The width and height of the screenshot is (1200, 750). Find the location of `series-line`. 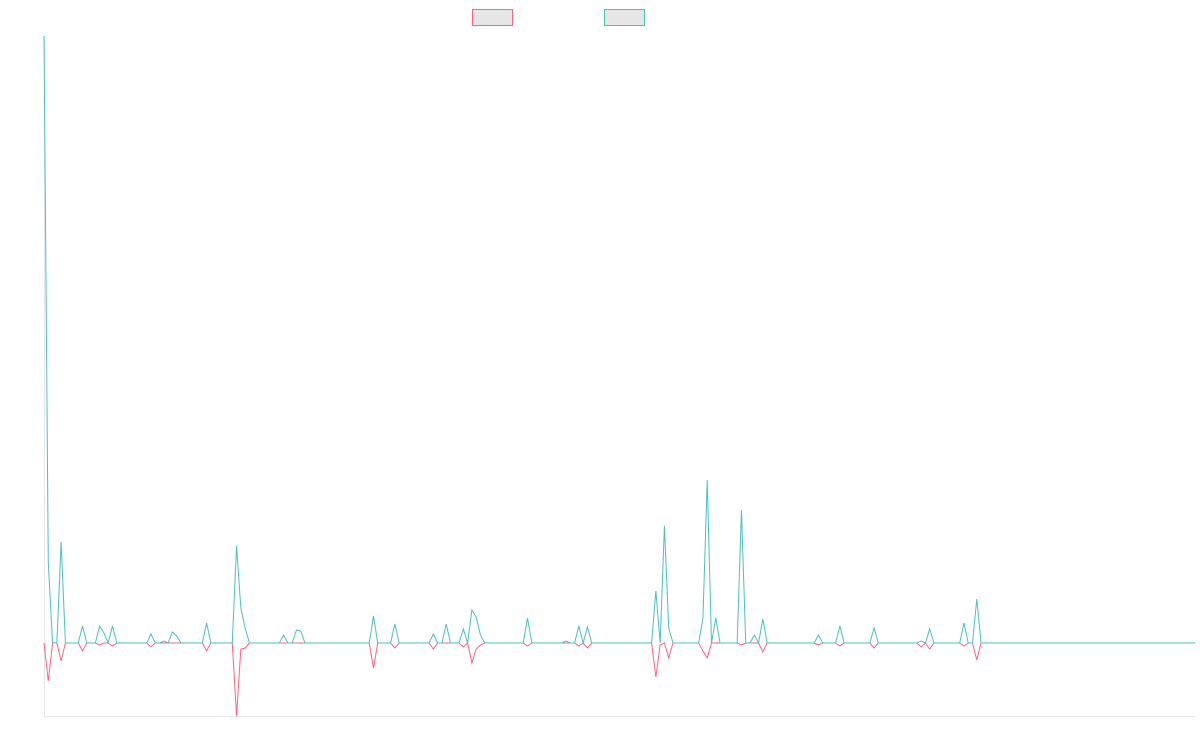

series-line is located at coordinates (619, 679).